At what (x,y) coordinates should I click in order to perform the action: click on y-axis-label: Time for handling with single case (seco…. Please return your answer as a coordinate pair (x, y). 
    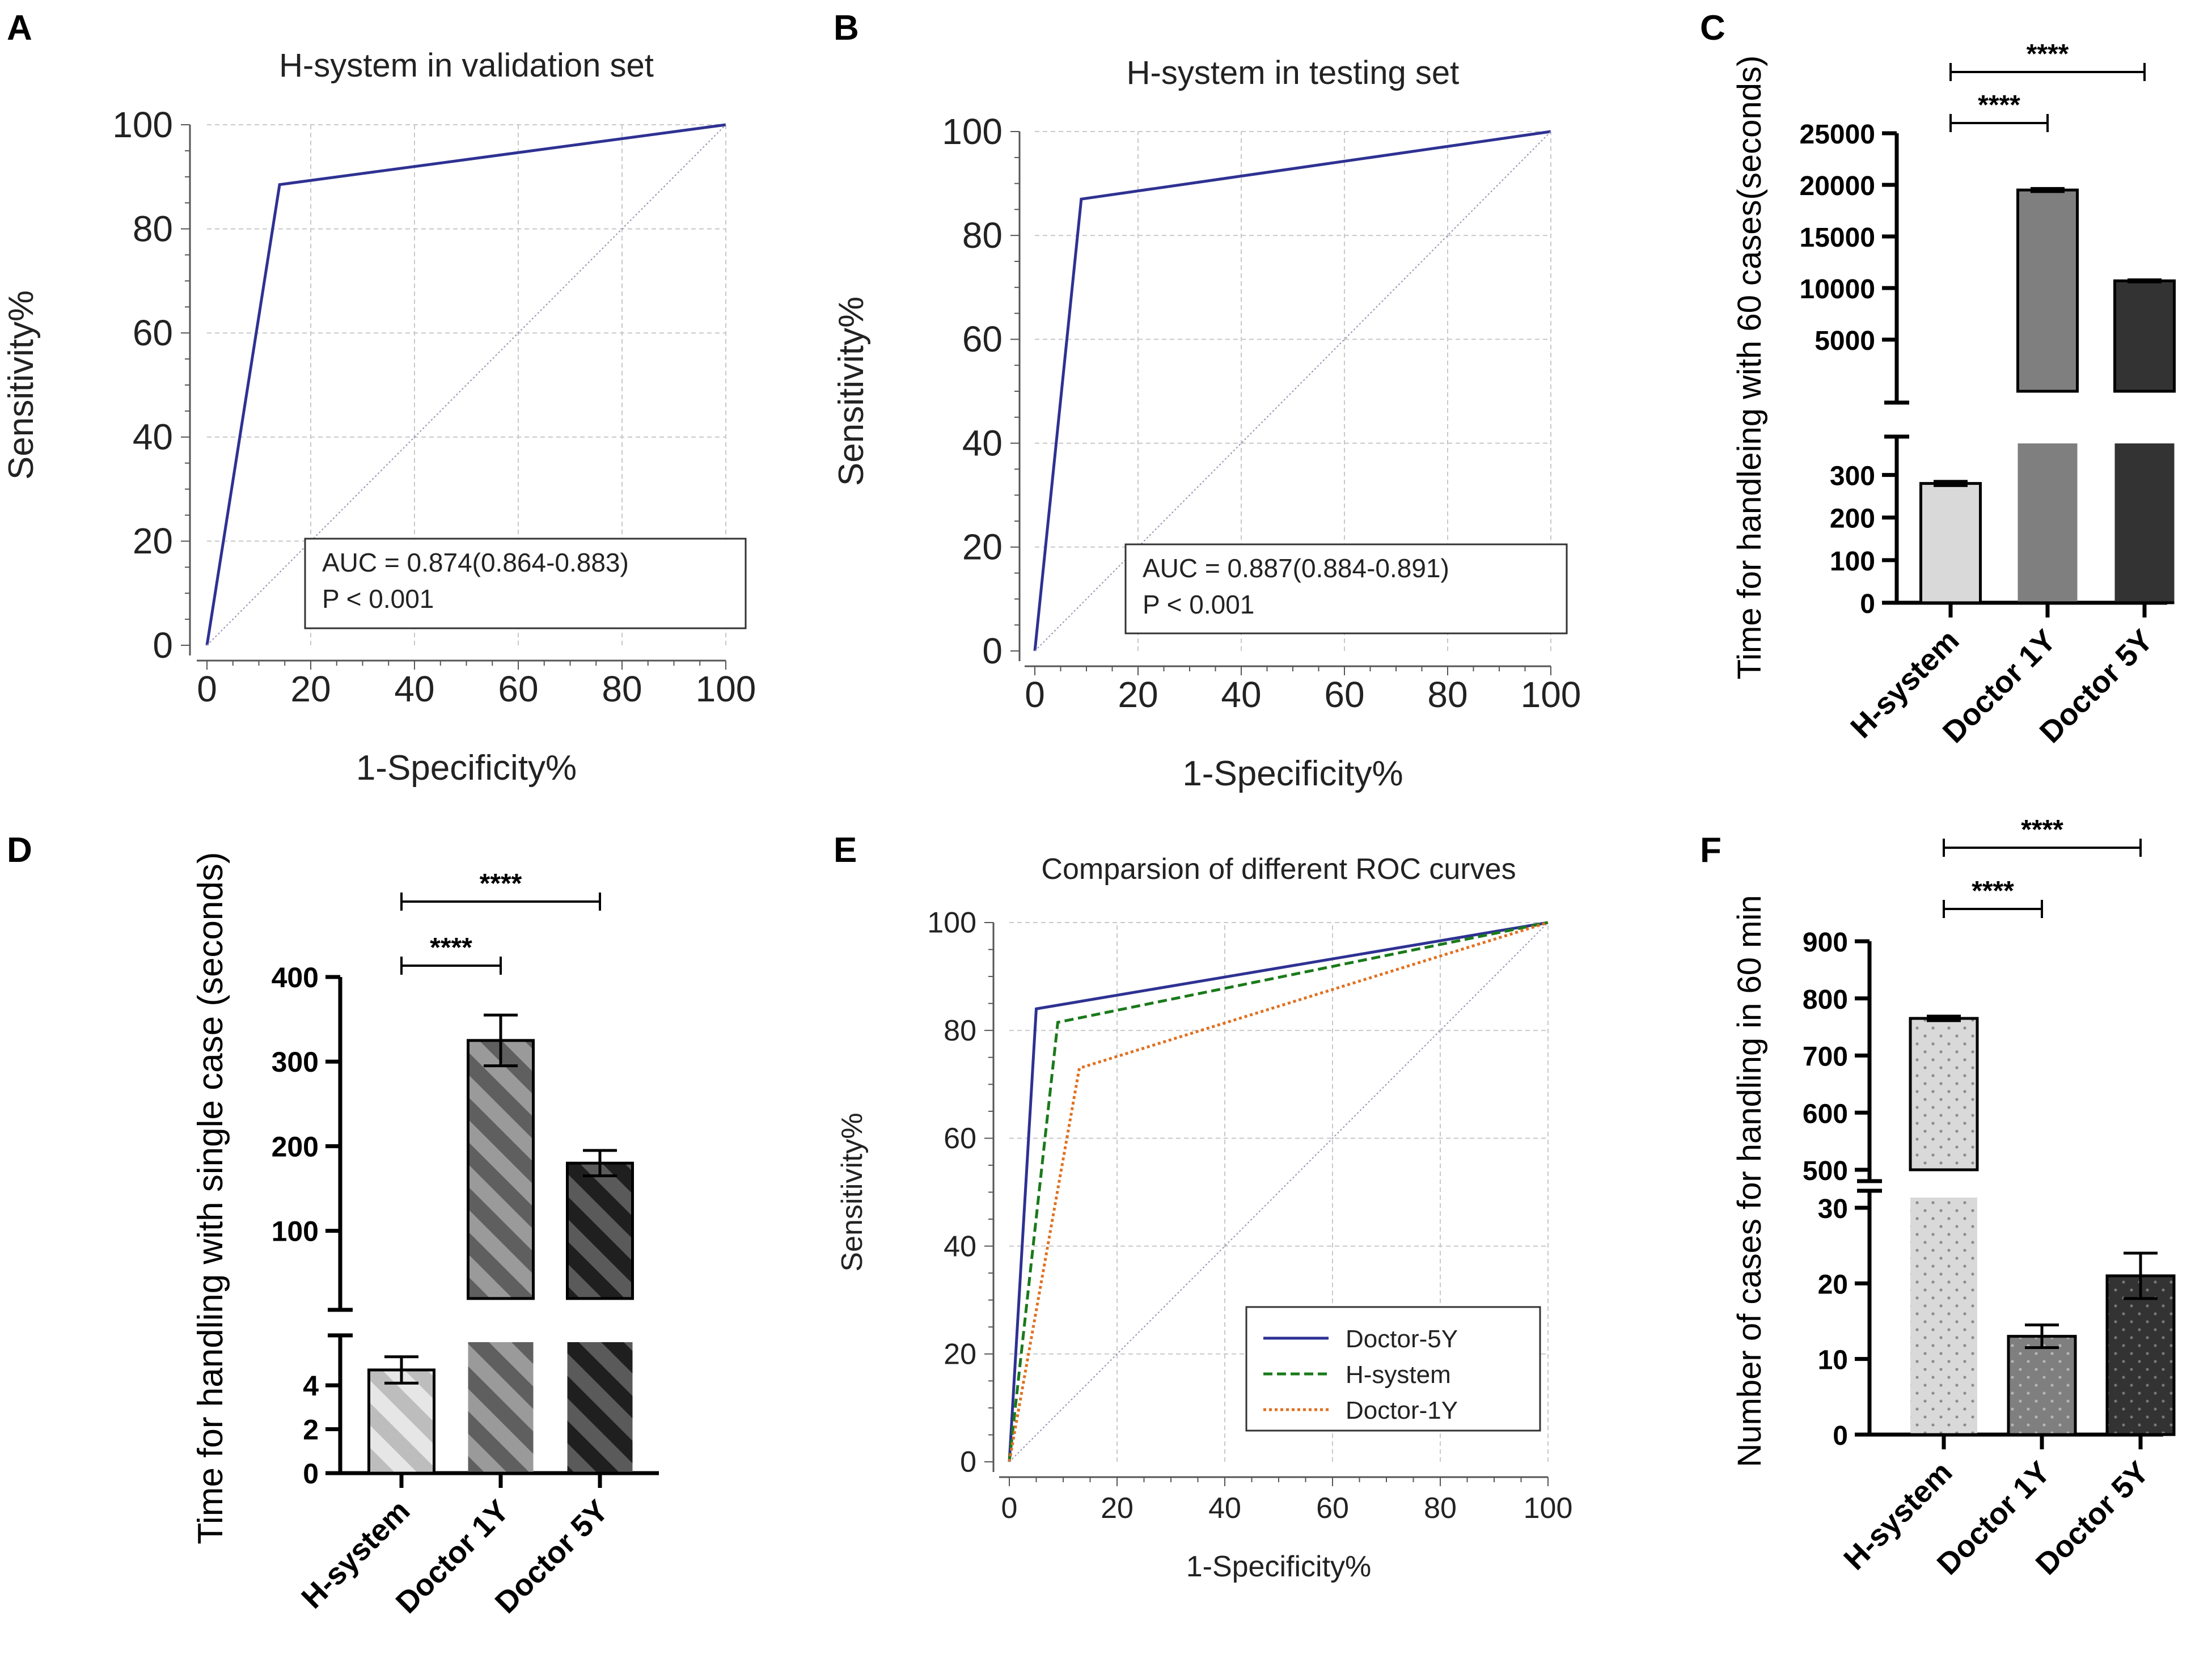
    Looking at the image, I should click on (210, 1198).